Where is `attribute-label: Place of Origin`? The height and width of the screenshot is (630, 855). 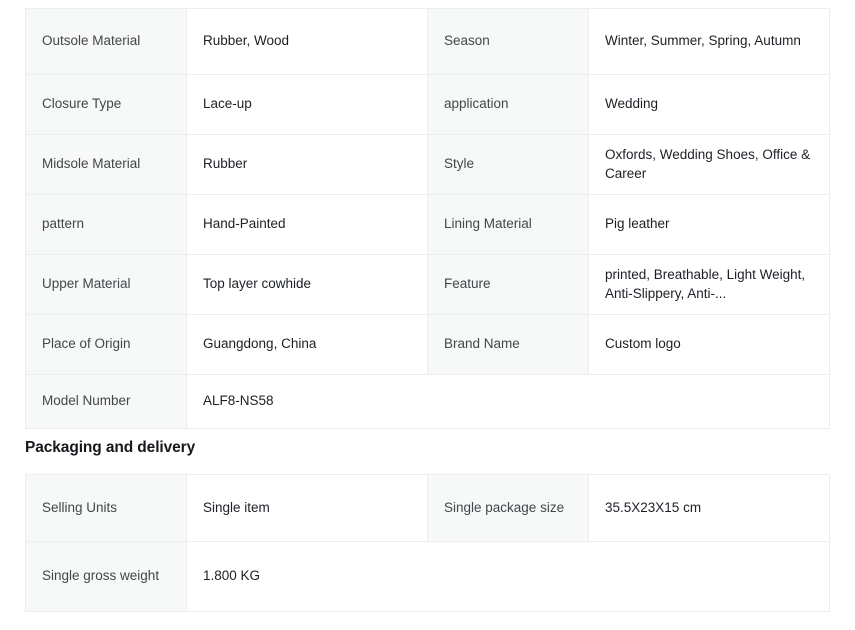 attribute-label: Place of Origin is located at coordinates (106, 344).